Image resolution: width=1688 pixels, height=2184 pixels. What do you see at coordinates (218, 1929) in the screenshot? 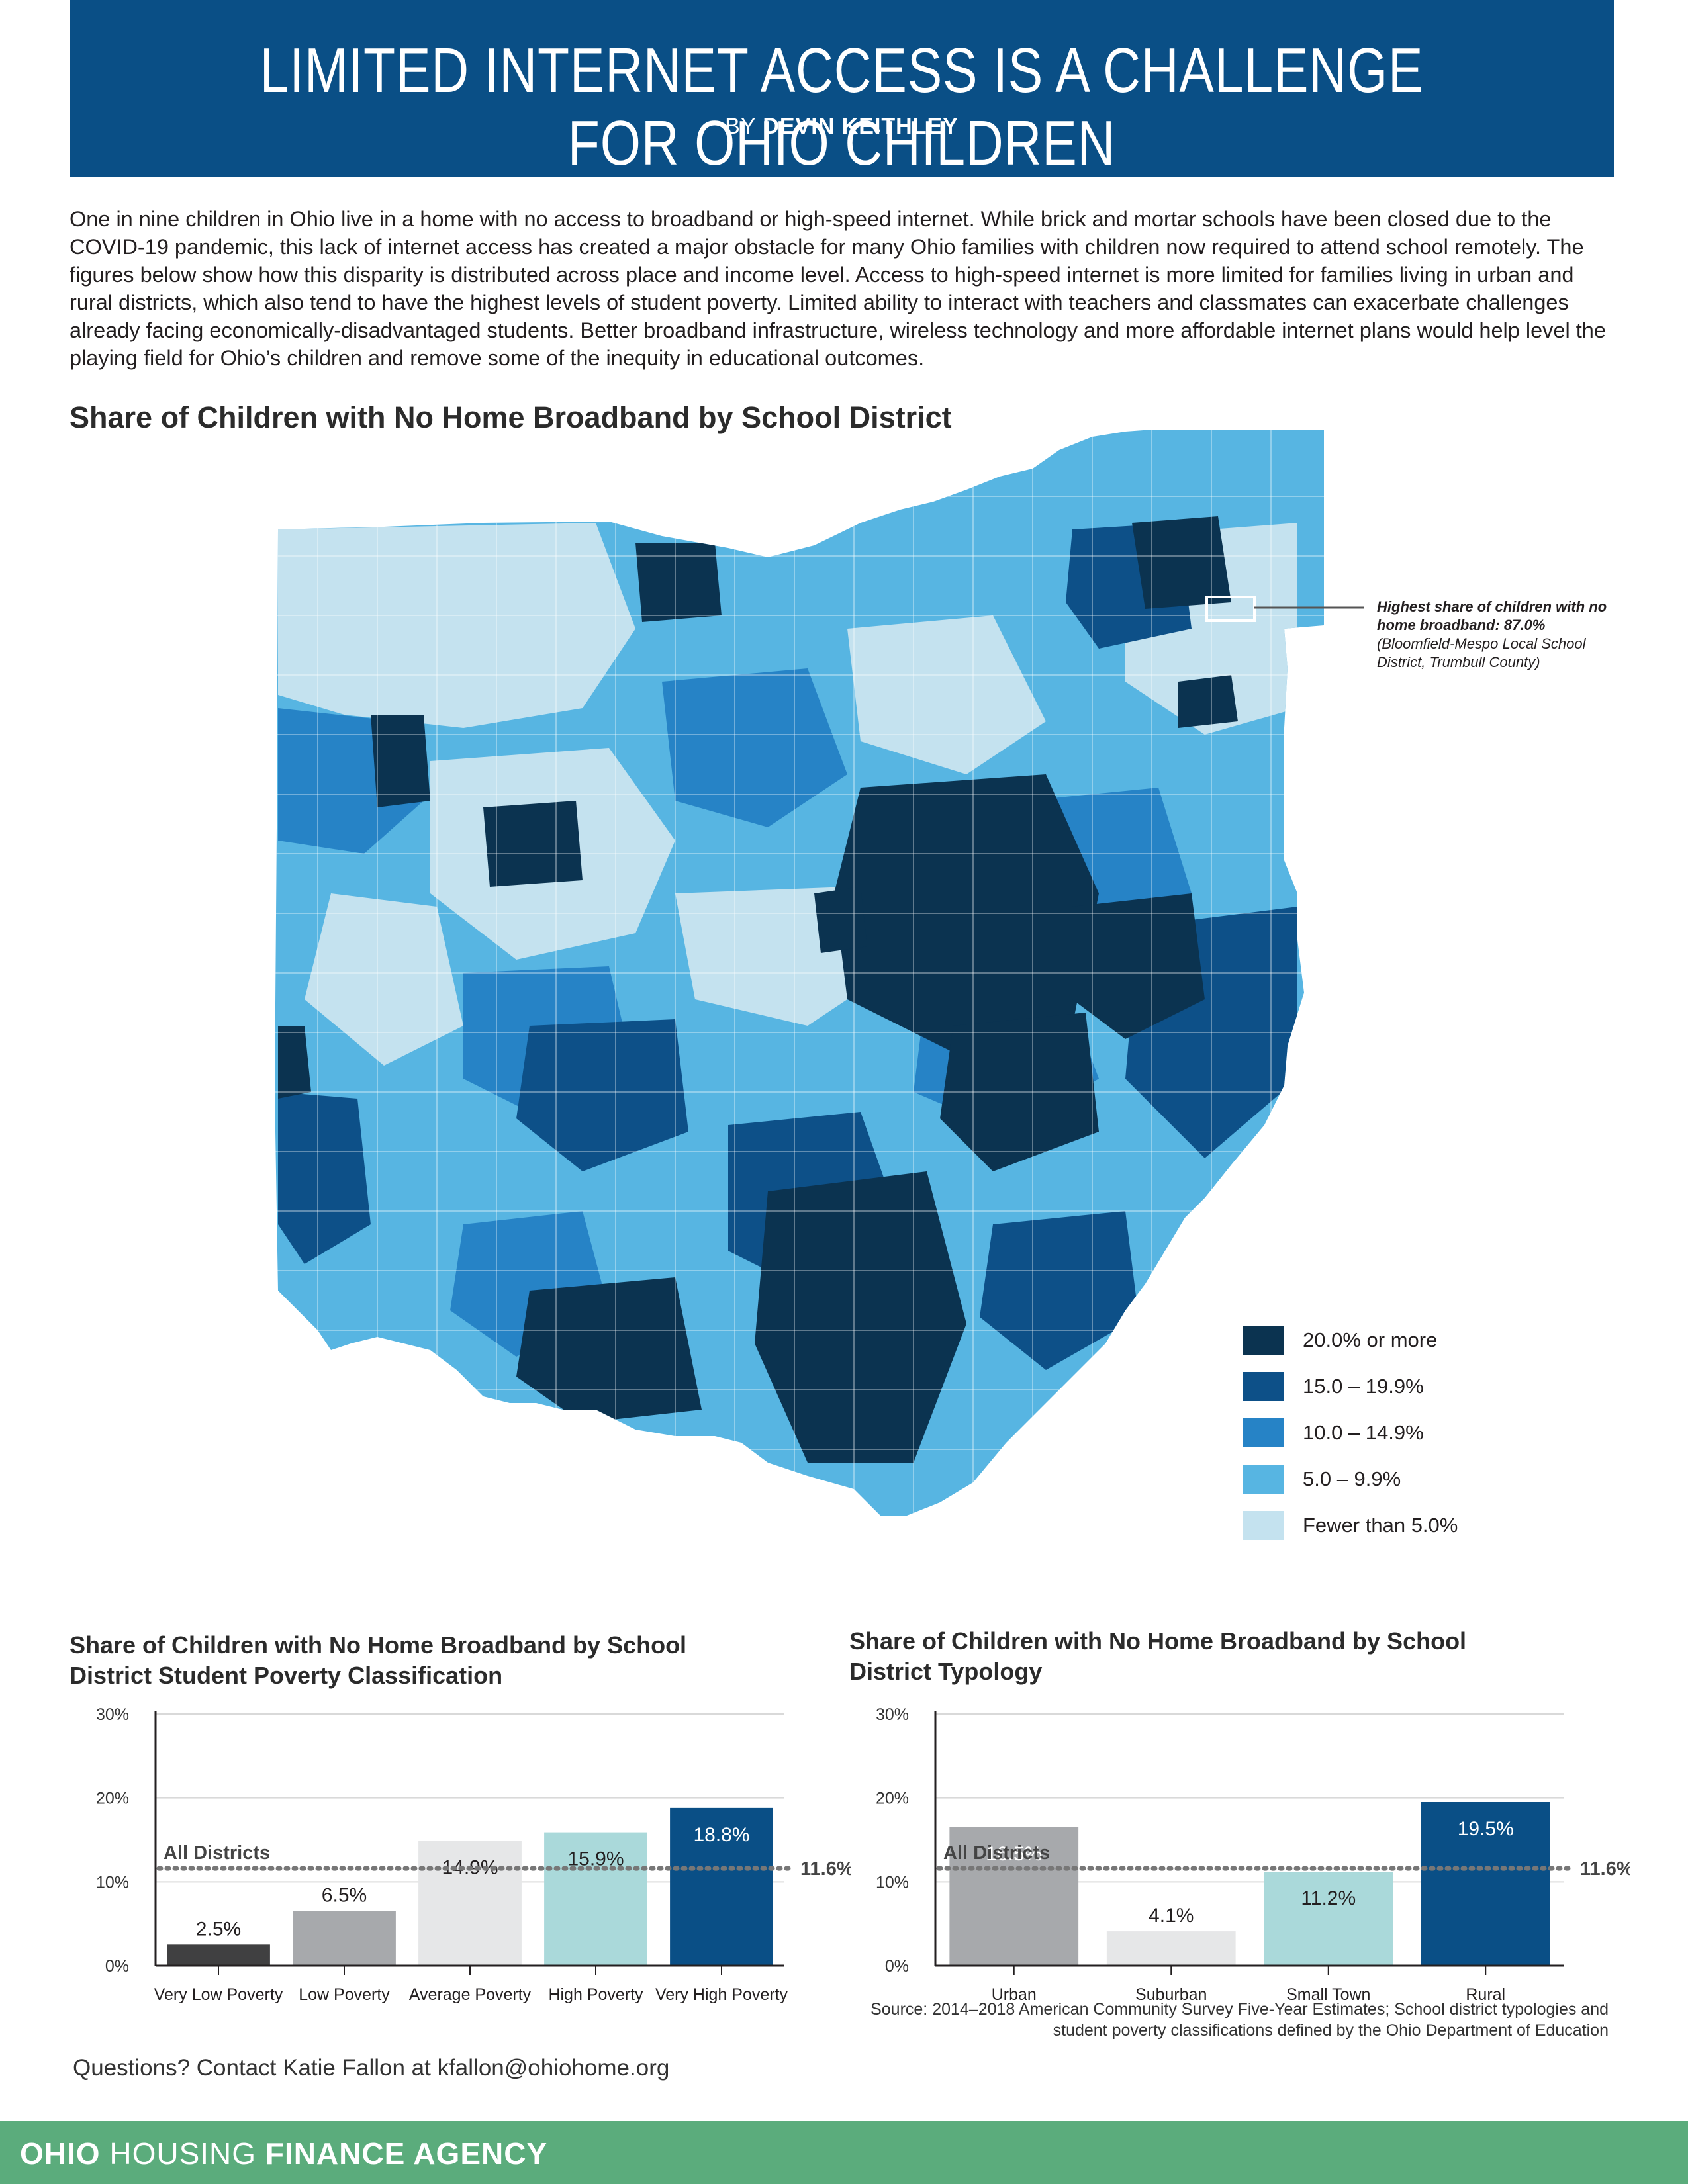
I see `bar-value-label: 2.5%` at bounding box center [218, 1929].